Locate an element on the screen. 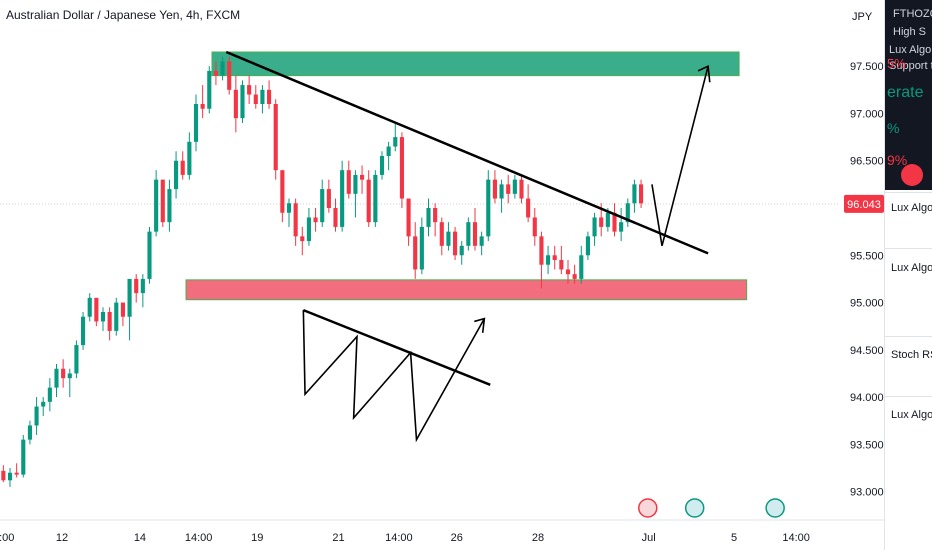  indicator-label: Stoch RSI is located at coordinates (911, 355).